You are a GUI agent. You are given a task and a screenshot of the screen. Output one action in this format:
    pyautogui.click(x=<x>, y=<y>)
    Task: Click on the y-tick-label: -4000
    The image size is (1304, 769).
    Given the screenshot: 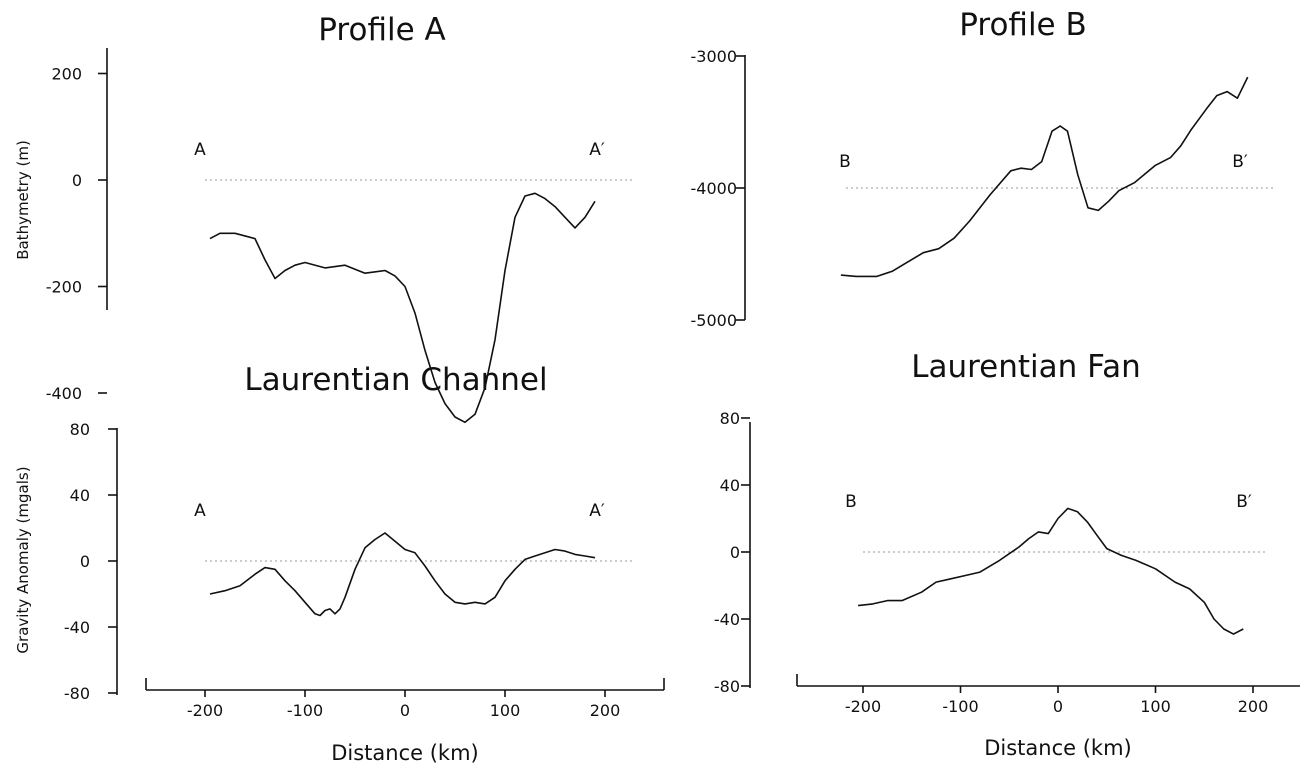 What is the action you would take?
    pyautogui.click(x=714, y=188)
    